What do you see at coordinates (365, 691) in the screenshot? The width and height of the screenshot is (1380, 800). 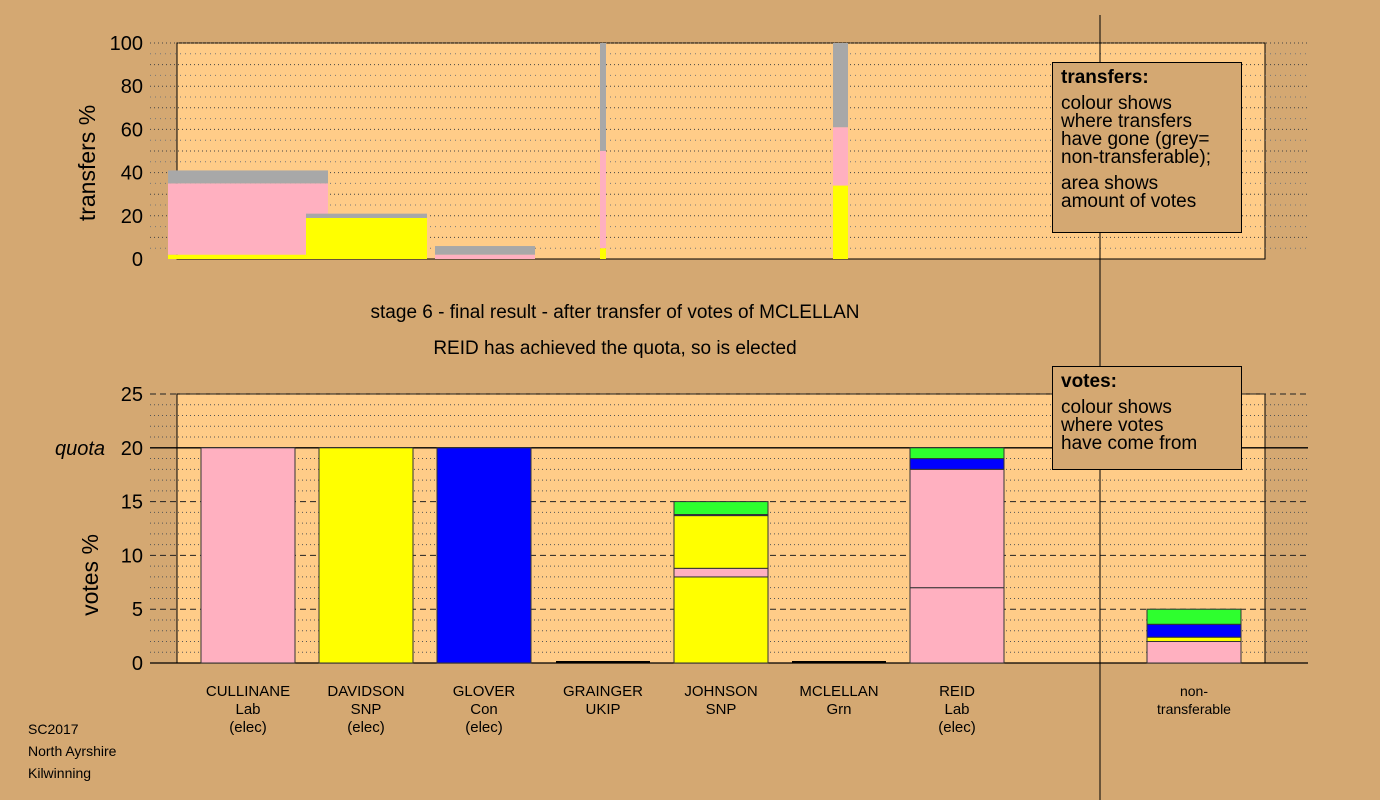 I see `candidate-label: DAVIDSON` at bounding box center [365, 691].